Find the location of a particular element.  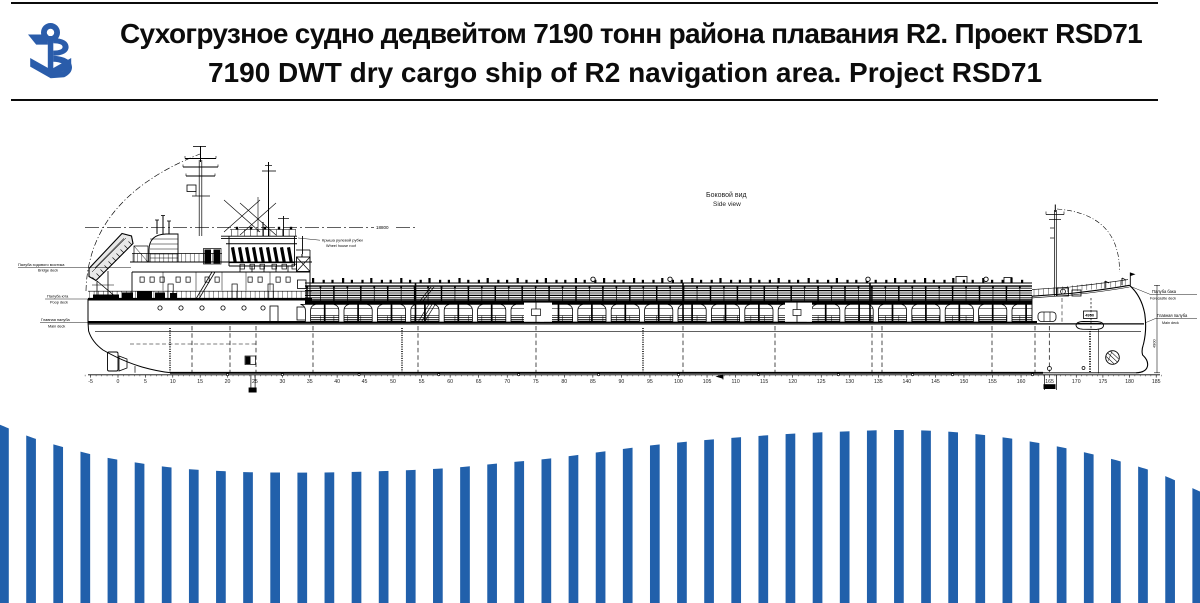

svg-text: Side view is located at coordinates (727, 204).